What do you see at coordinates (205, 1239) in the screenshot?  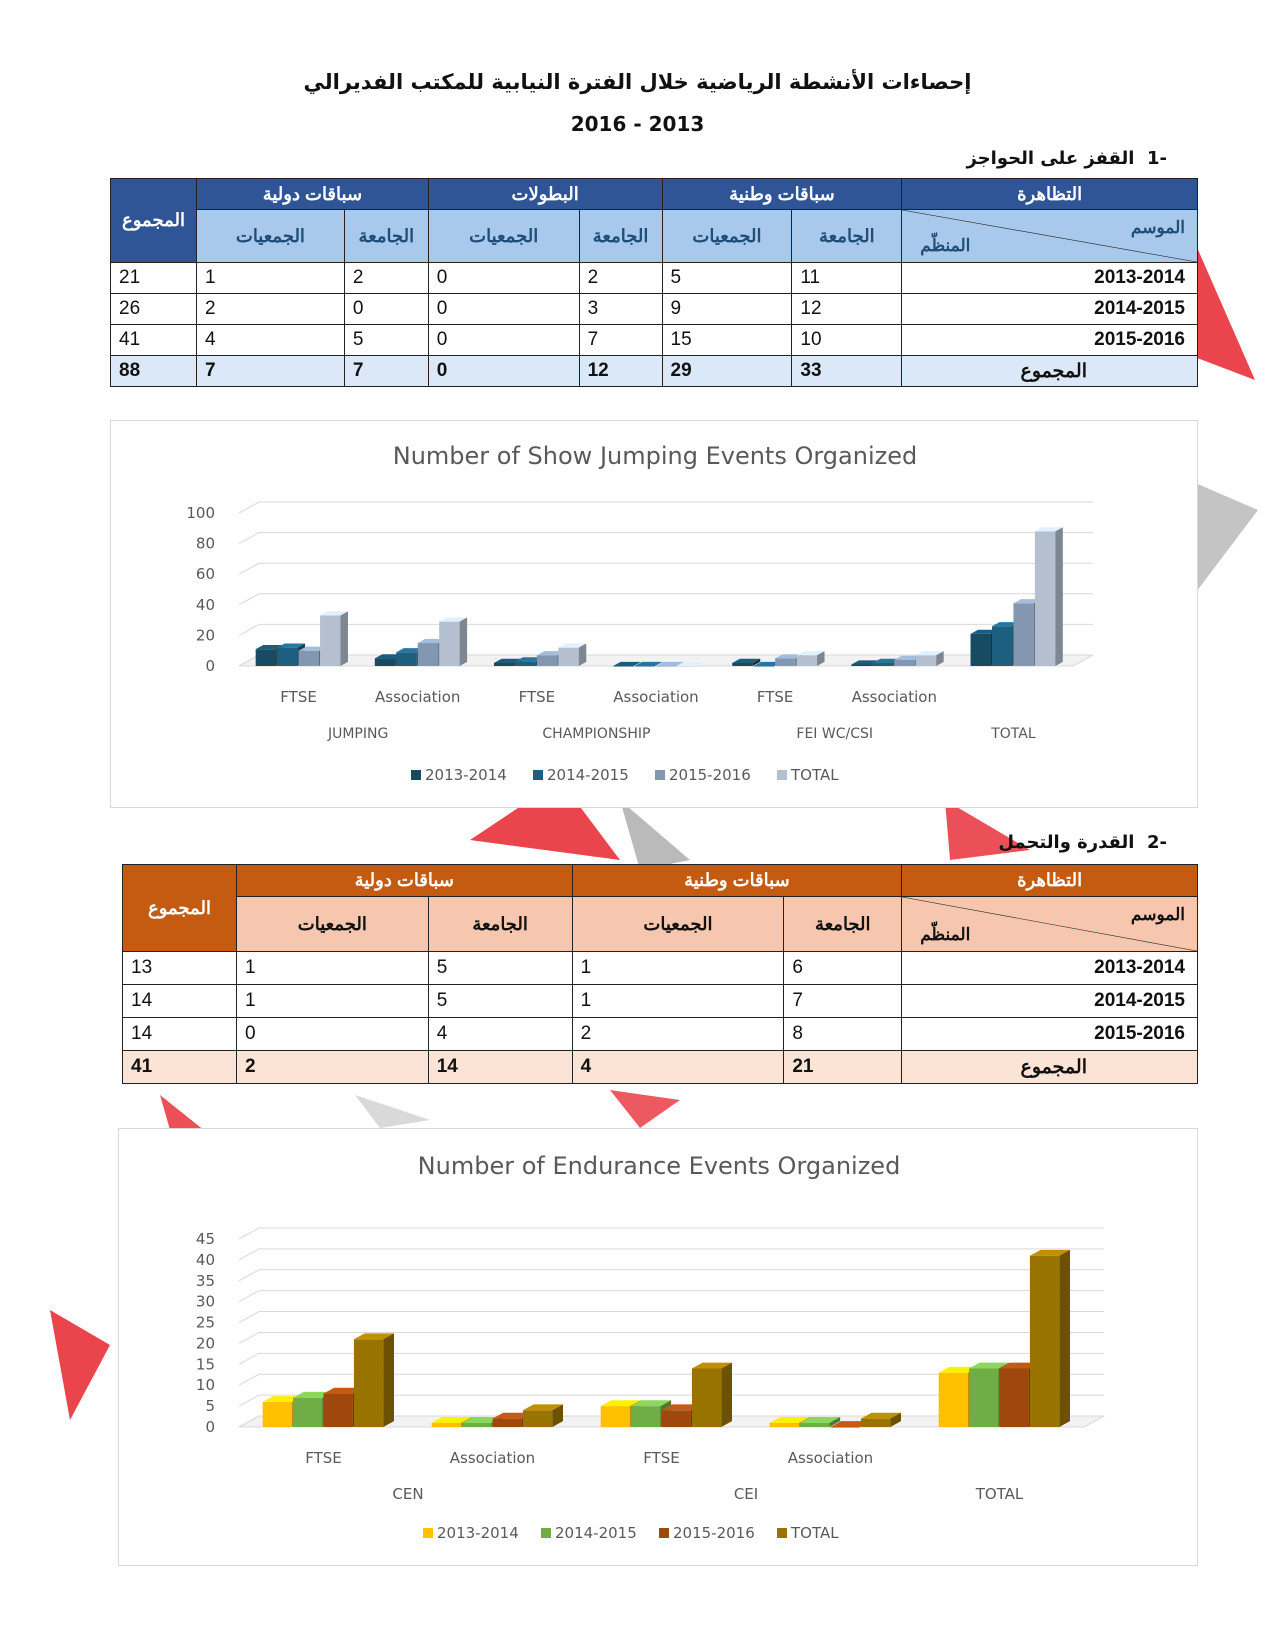 I see `y-tick-label: 45` at bounding box center [205, 1239].